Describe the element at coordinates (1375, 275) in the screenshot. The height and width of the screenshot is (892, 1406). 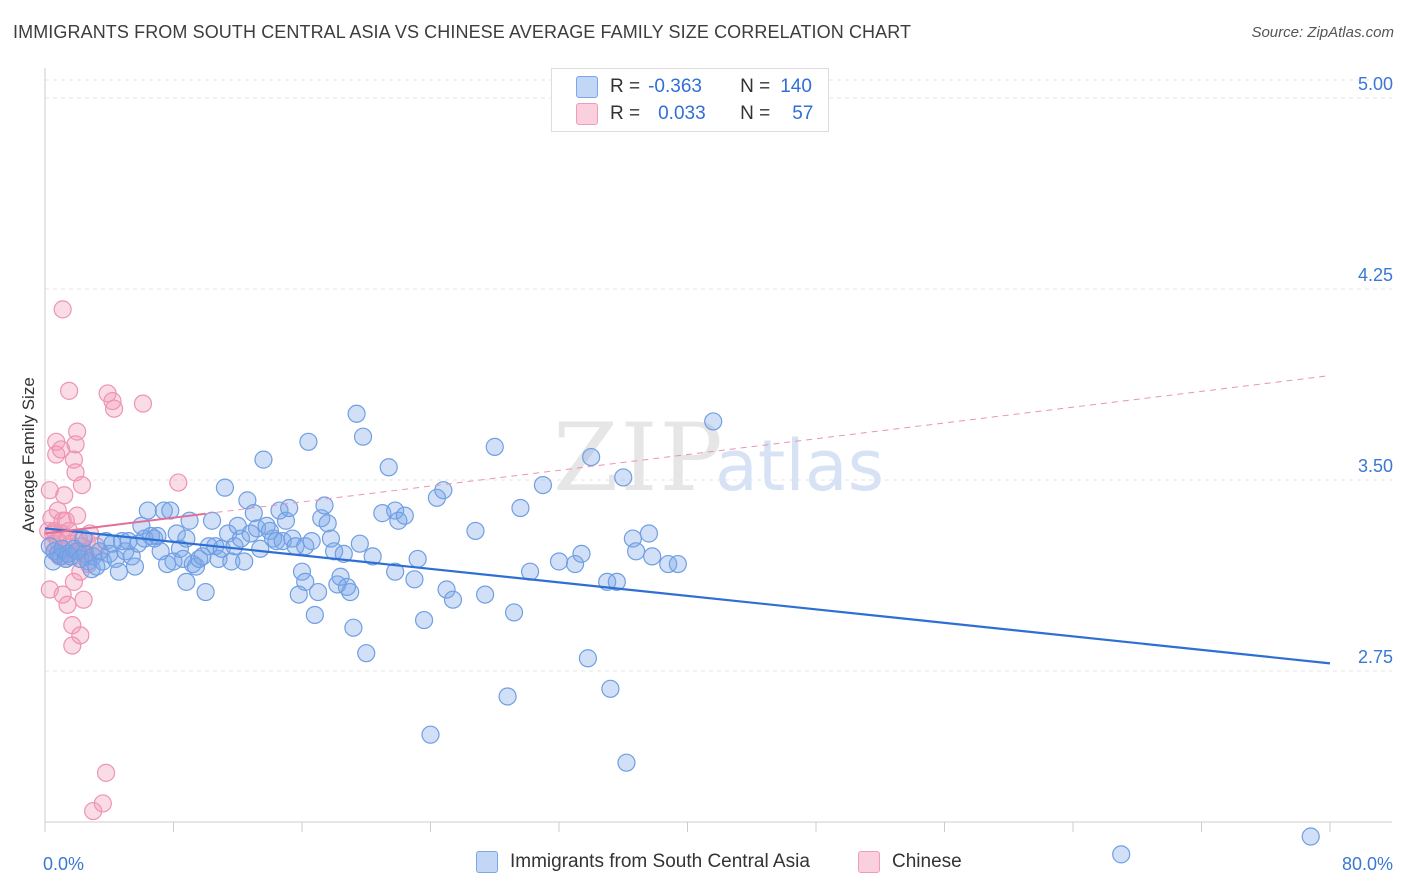
I see `y-tick-label: 4.25` at that location.